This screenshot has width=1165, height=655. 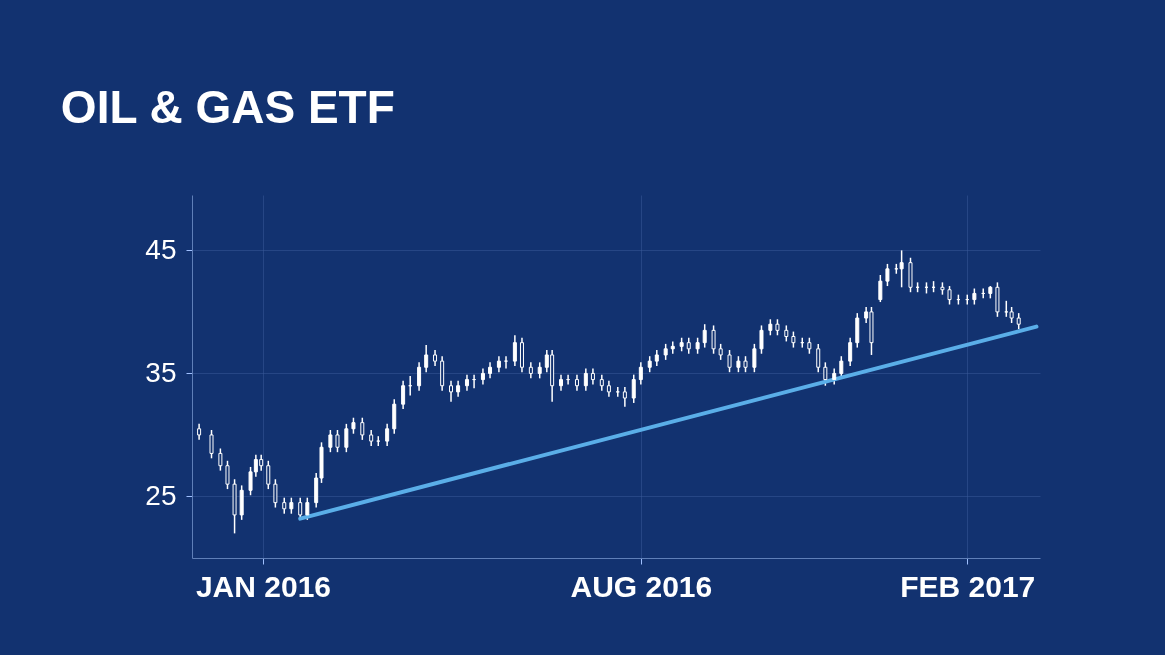 I want to click on y-tick-label: 35, so click(x=161, y=372).